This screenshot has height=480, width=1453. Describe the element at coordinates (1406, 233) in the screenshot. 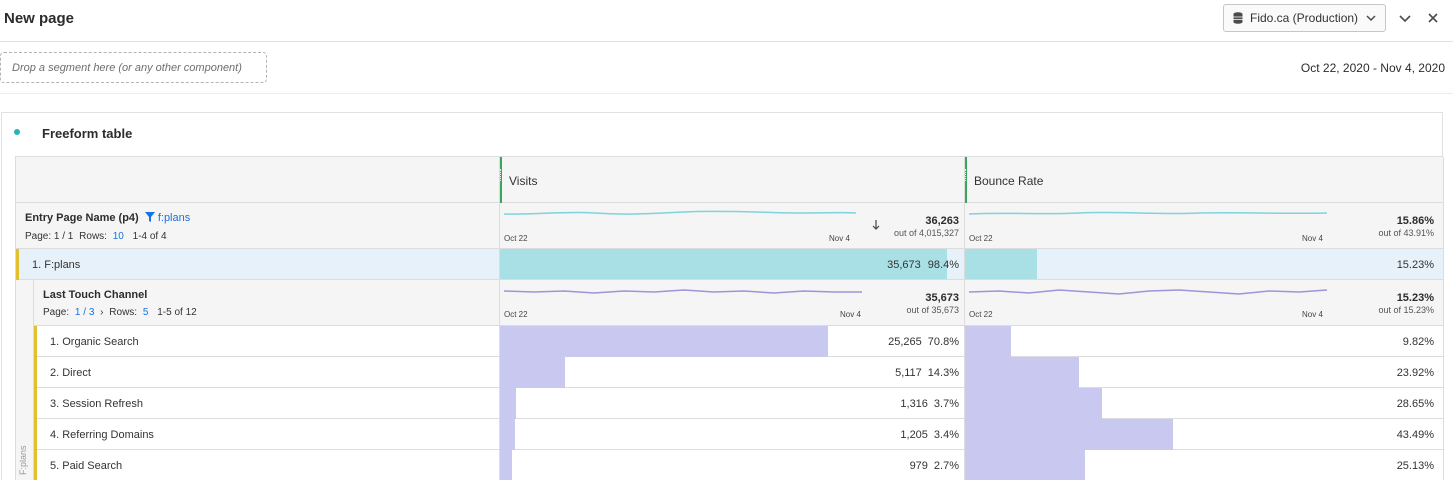

I see `bounce-total-outof: out of 43.91%` at that location.